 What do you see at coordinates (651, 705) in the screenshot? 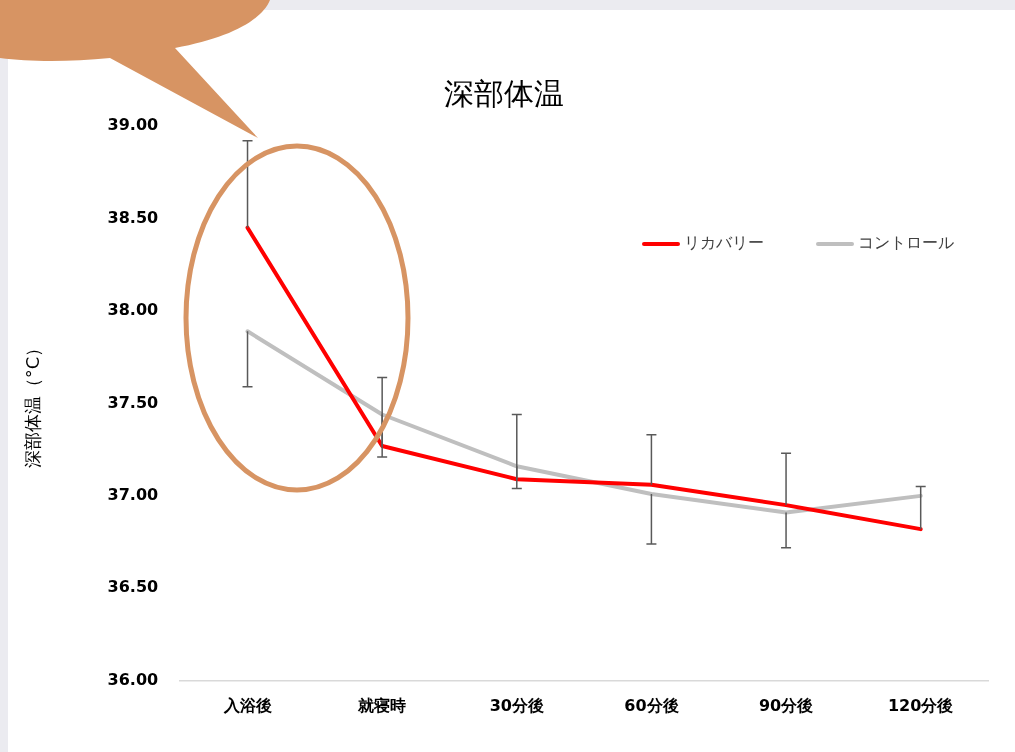
I see `x-tick-label: 60分後` at bounding box center [651, 705].